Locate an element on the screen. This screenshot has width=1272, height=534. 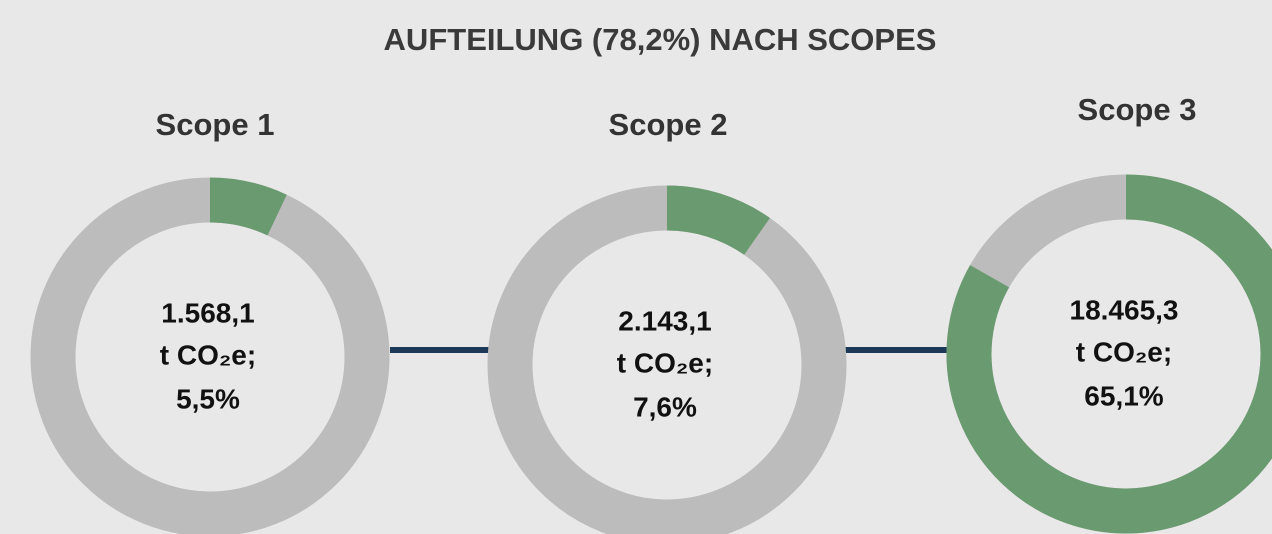
chart-title: AUFTEILUNG (78,2%) NACH SCOPES is located at coordinates (660, 39).